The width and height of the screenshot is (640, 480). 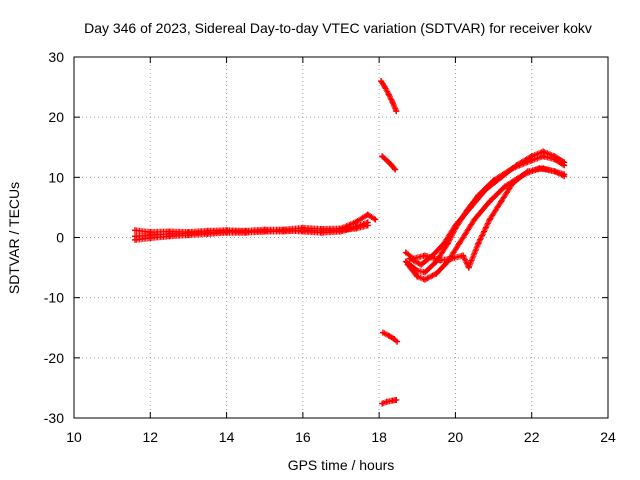 What do you see at coordinates (54, 358) in the screenshot?
I see `y-tick-label: -20` at bounding box center [54, 358].